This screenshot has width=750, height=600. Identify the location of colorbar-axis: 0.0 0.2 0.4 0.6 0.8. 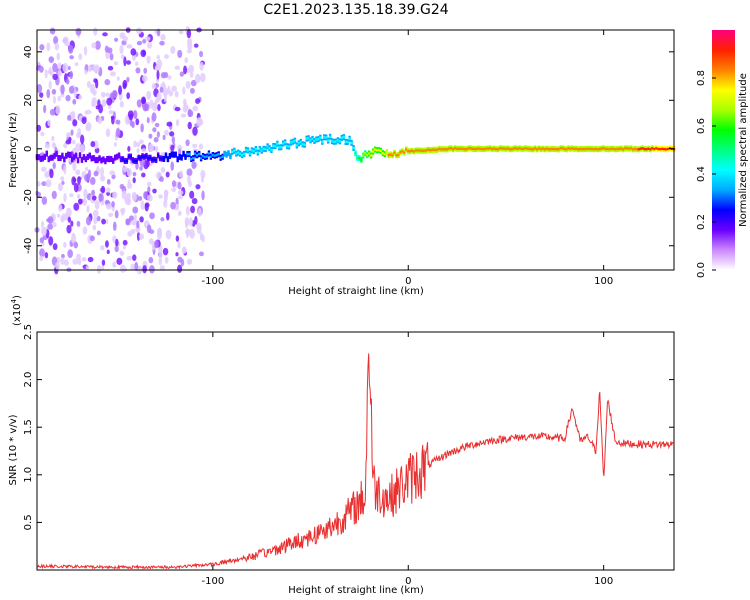
(706, 174).